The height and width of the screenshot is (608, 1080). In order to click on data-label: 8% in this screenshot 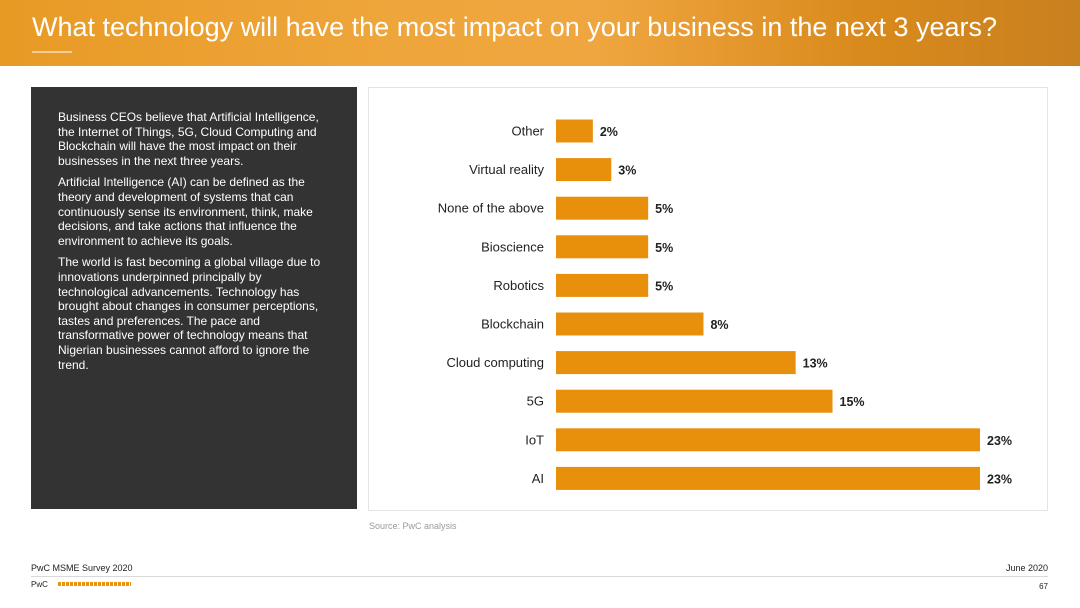, I will do `click(719, 325)`.